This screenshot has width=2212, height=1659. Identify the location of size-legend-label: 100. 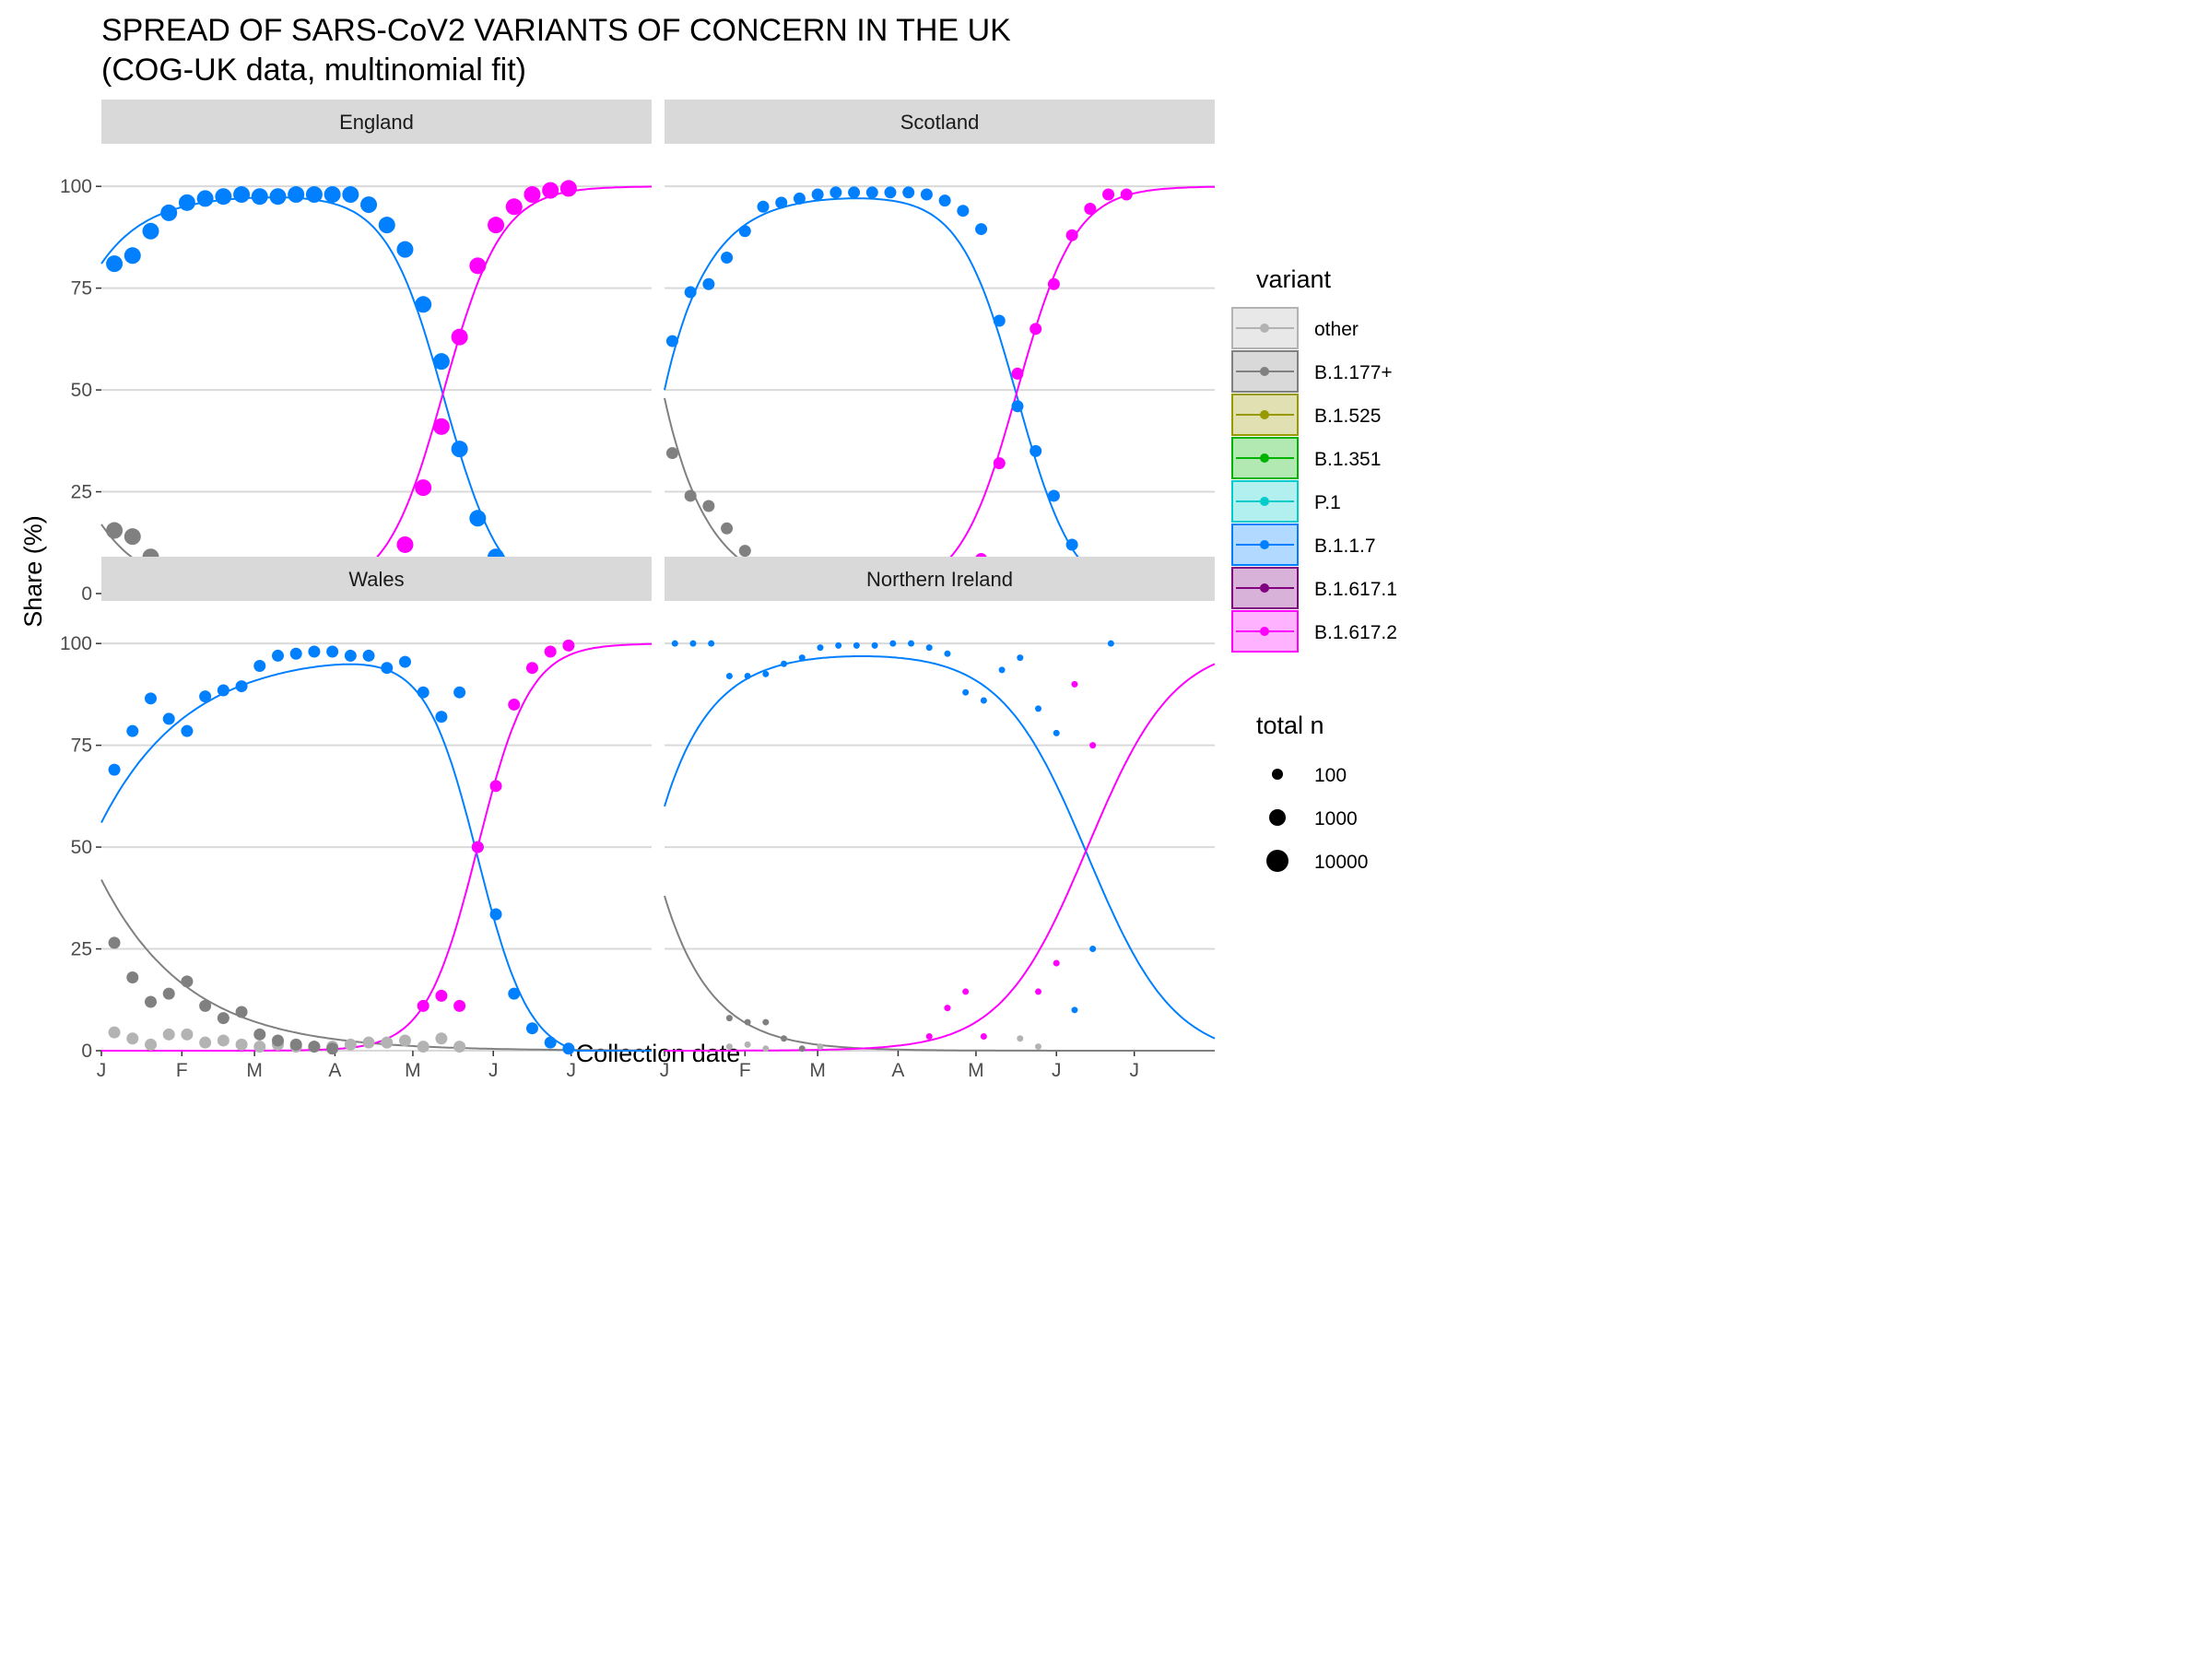
(1330, 775).